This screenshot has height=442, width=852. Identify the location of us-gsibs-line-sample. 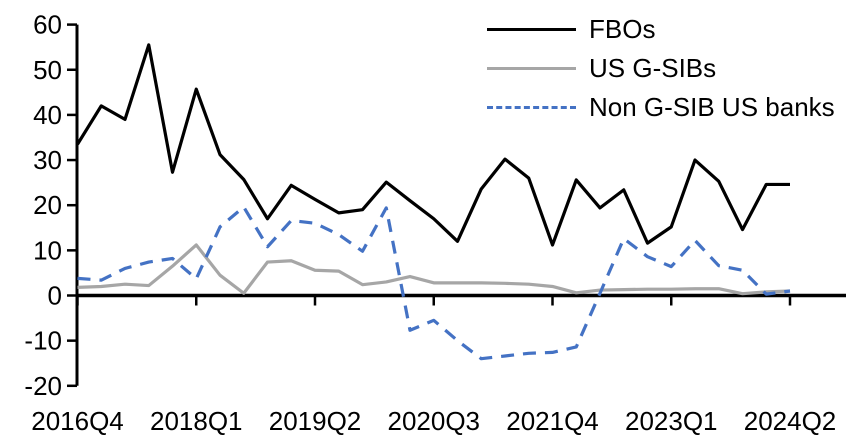
(531, 68).